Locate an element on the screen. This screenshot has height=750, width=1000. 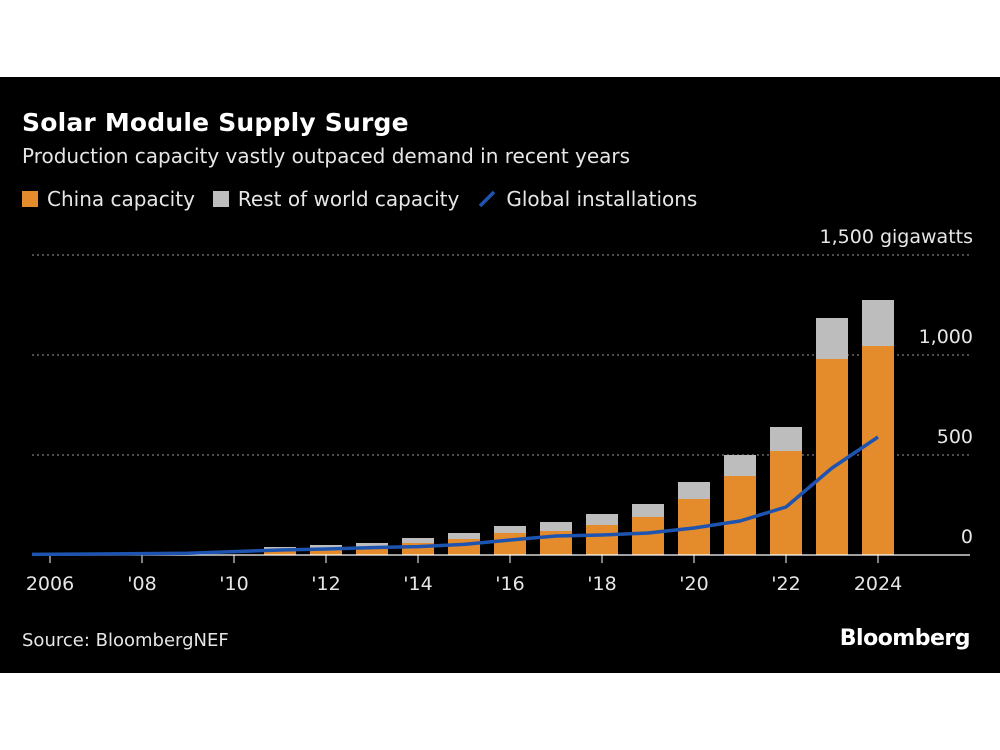
legend-line-installations-icon is located at coordinates (487, 199).